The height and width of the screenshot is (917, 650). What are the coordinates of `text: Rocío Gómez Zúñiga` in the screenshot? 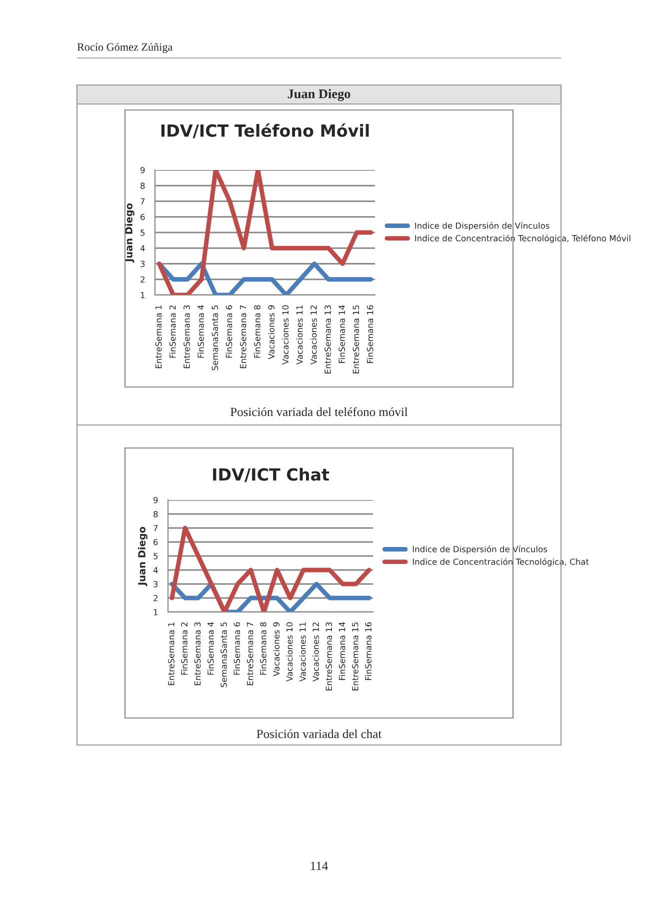 It's located at (124, 48).